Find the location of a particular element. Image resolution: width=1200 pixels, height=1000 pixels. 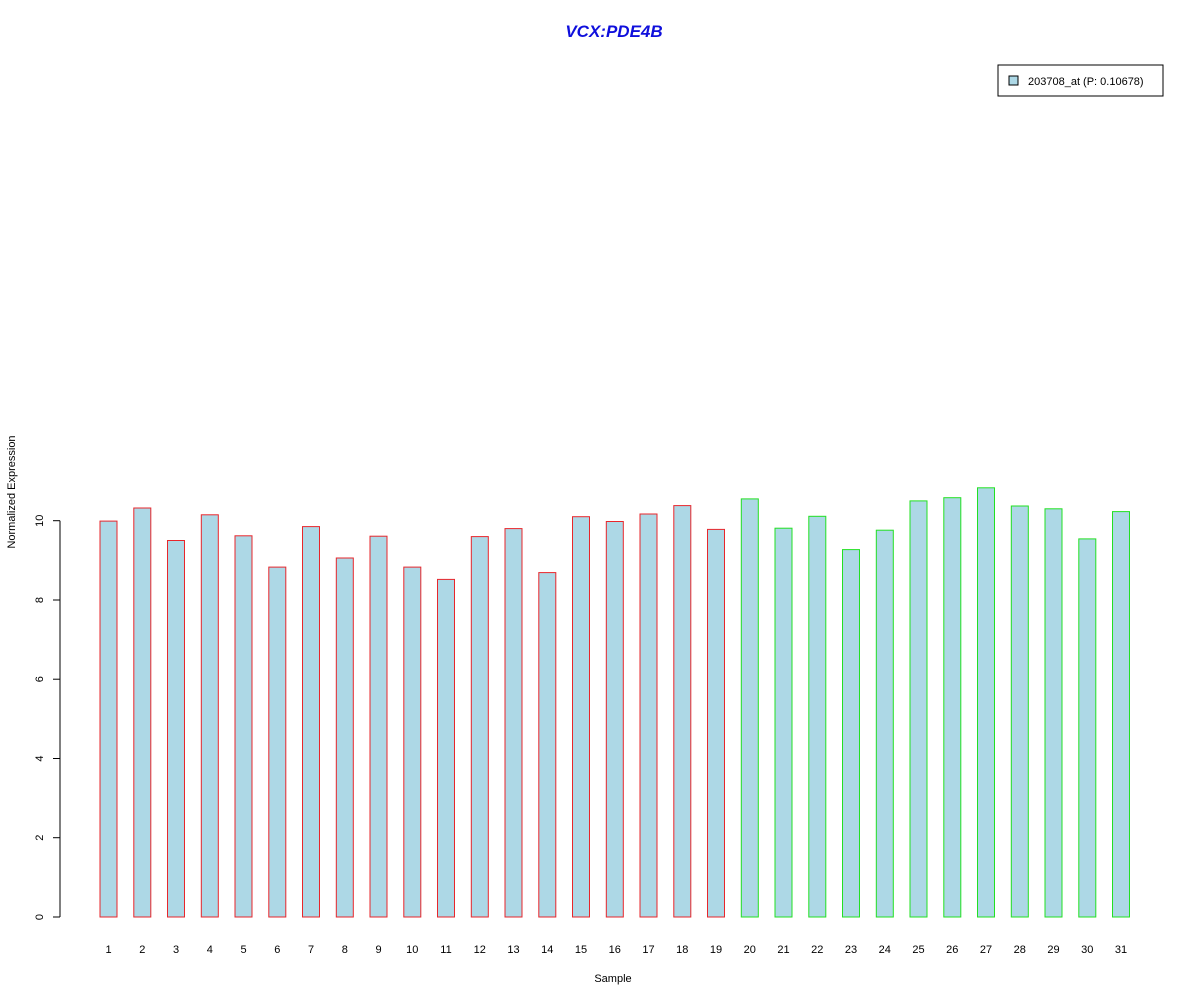

x-tick-label-7: 7 is located at coordinates (311, 950).